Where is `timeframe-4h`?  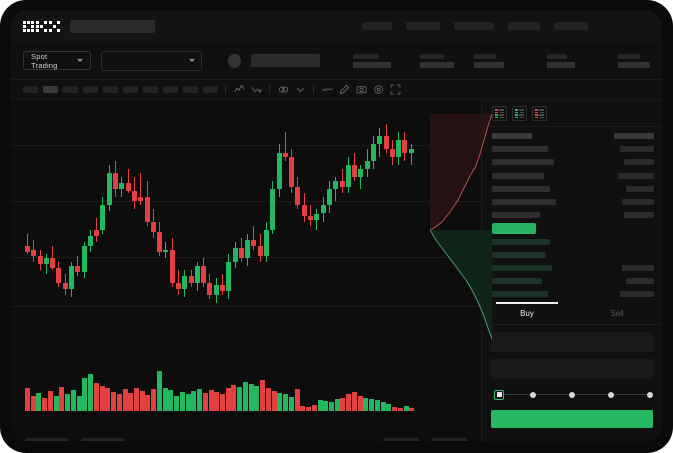
timeframe-4h is located at coordinates (130, 89).